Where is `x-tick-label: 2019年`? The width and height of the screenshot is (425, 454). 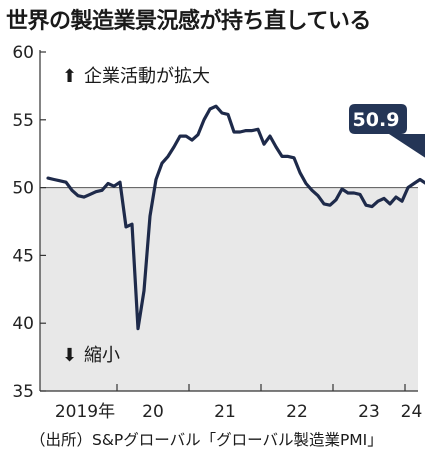 x-tick-label: 2019年 is located at coordinates (85, 412).